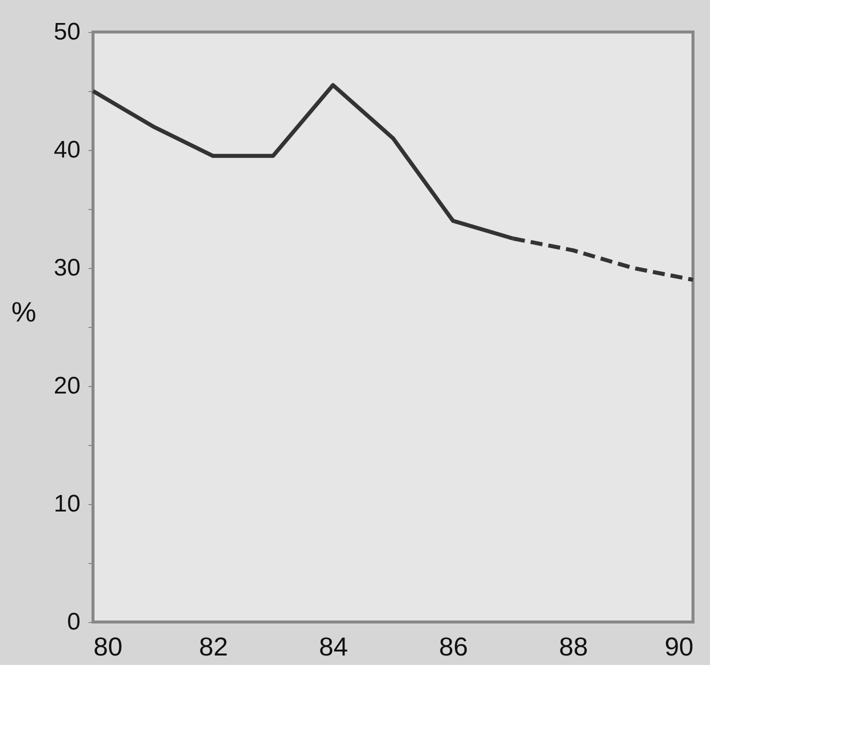  Describe the element at coordinates (67, 268) in the screenshot. I see `y-tick-label: 30` at that location.